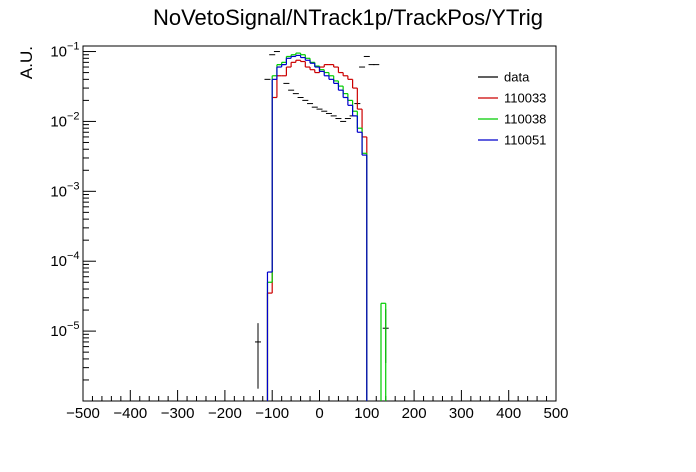  Describe the element at coordinates (555, 413) in the screenshot. I see `x-tick-label: 500` at that location.